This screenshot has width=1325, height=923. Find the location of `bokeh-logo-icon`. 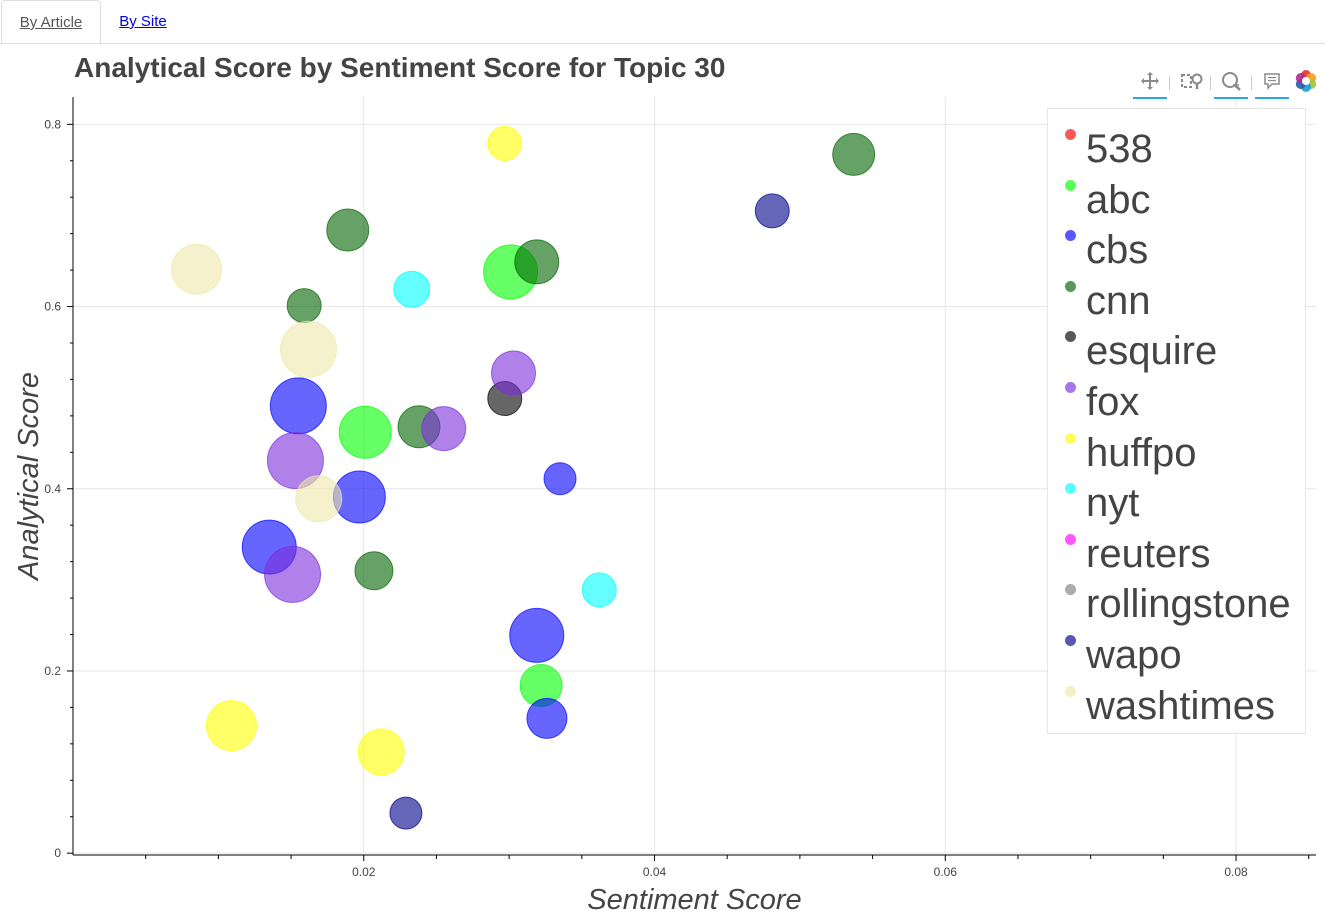

bokeh-logo-icon is located at coordinates (1306, 81).